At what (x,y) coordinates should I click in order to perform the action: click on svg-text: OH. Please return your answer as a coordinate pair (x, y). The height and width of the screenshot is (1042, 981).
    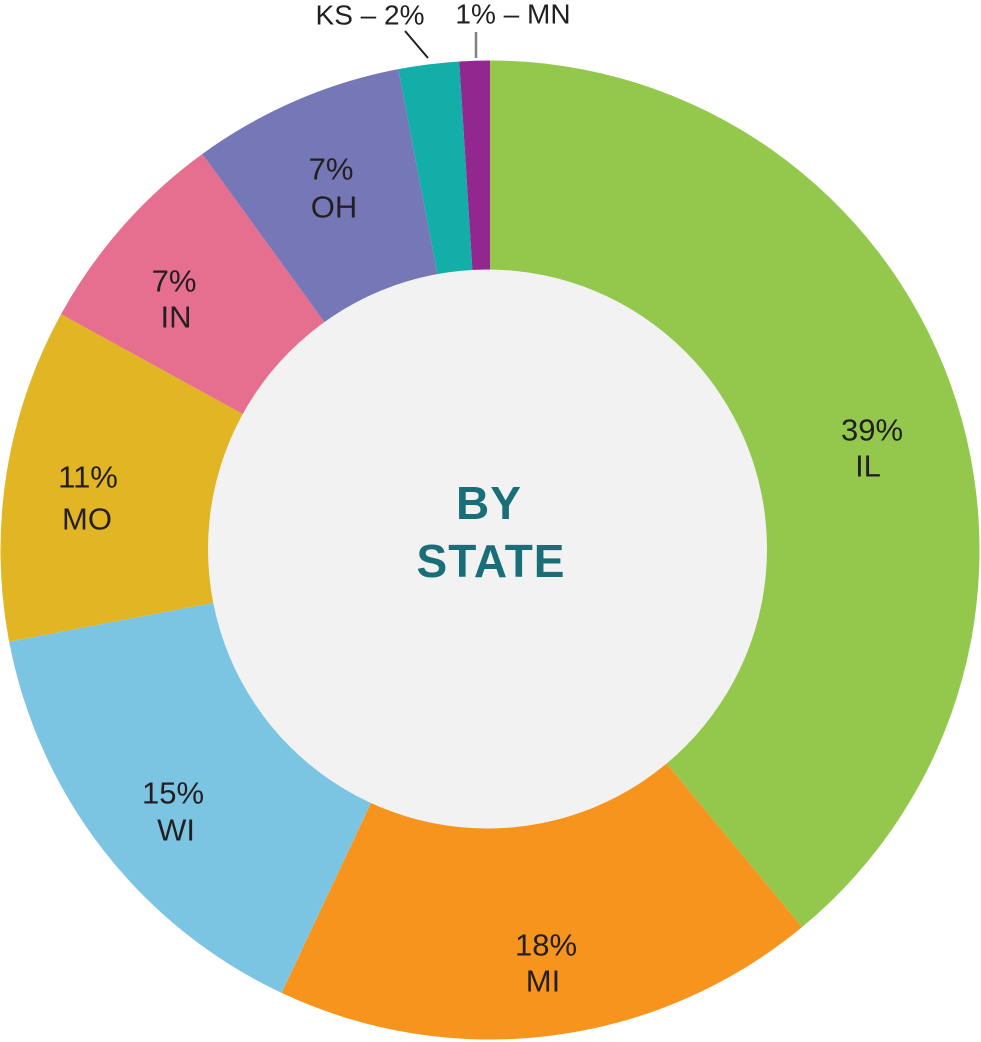
    Looking at the image, I should click on (334, 207).